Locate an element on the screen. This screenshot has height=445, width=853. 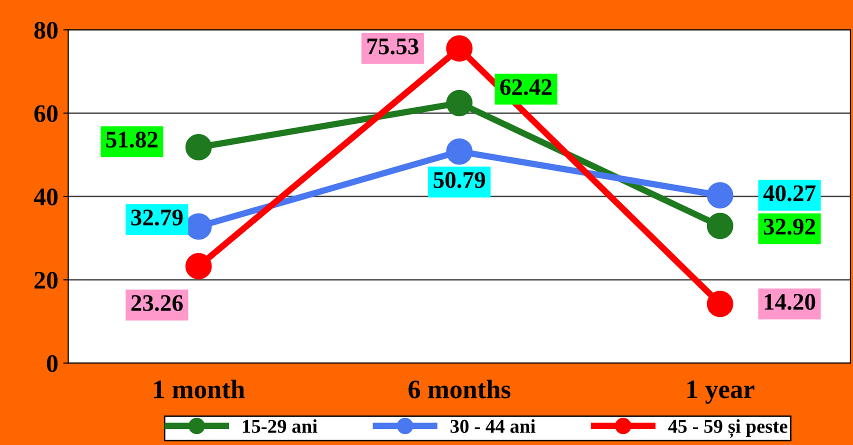
y-tick-label: 20 is located at coordinates (46, 280).